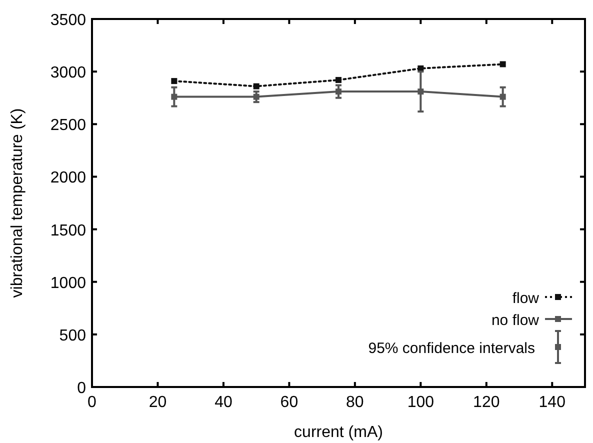 Image resolution: width=593 pixels, height=443 pixels. Describe the element at coordinates (68, 73) in the screenshot. I see `y-tick-label: 3000` at that location.